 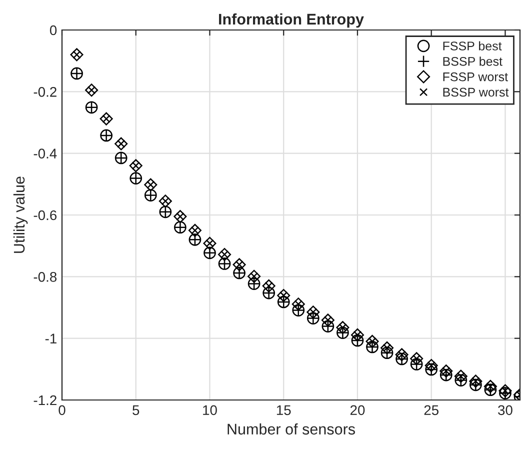 I want to click on y-tick-label: -1.2, so click(x=45, y=400).